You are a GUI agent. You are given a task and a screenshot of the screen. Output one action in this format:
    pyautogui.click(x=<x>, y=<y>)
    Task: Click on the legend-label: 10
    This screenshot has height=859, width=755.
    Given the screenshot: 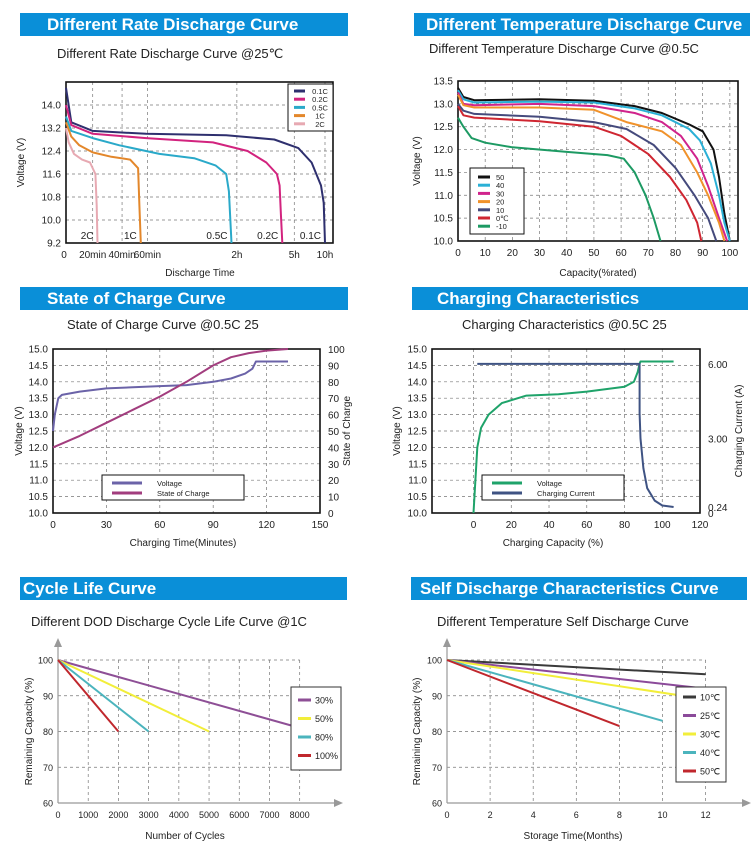 What is the action you would take?
    pyautogui.click(x=500, y=210)
    